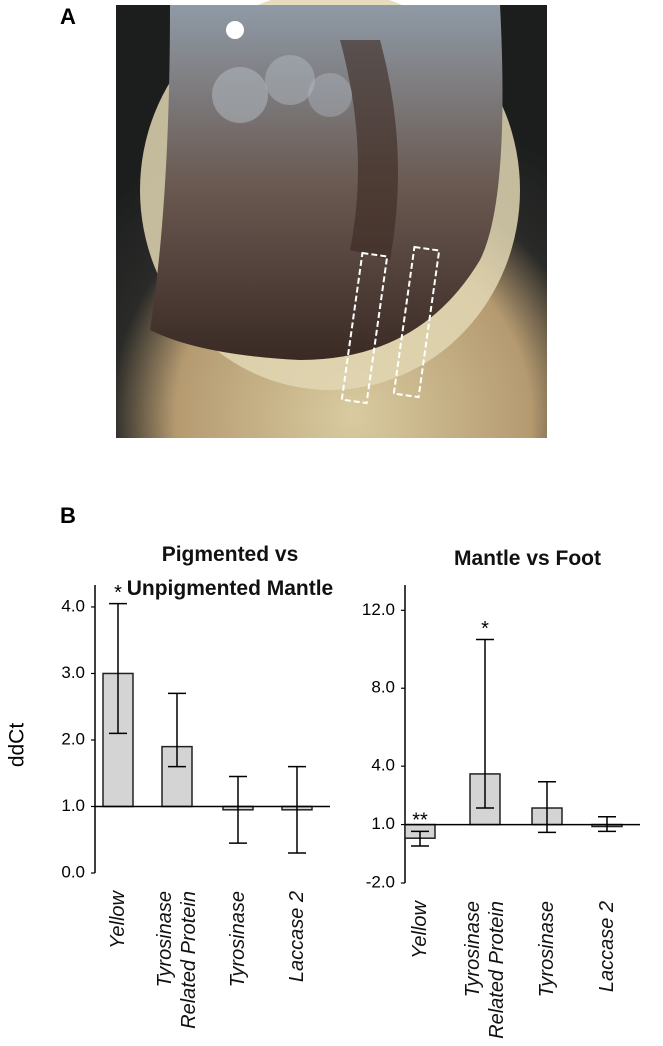 This screenshot has height=1046, width=663. What do you see at coordinates (73, 871) in the screenshot?
I see `y-tick-label: 0.0` at bounding box center [73, 871].